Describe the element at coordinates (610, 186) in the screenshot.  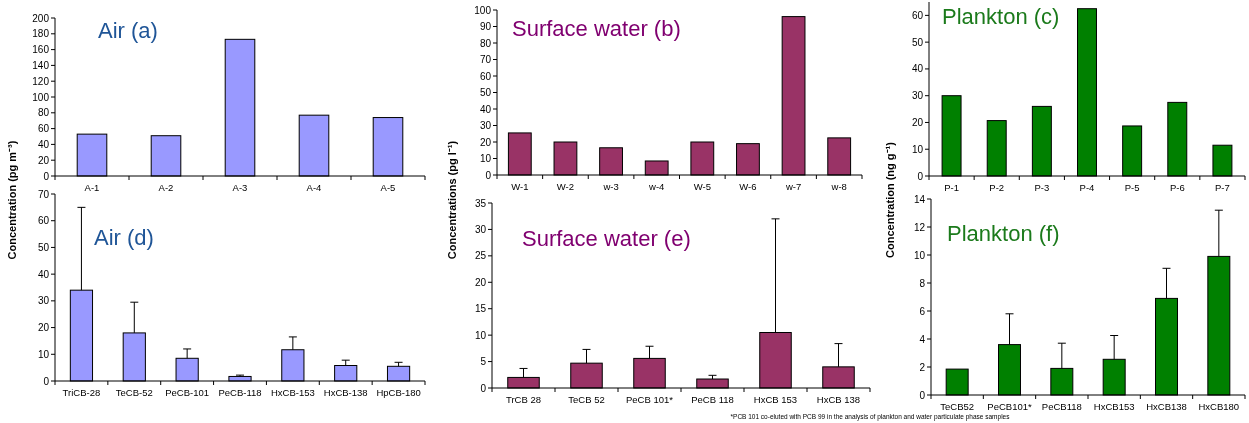
I see `x-tick-label: w-3` at that location.